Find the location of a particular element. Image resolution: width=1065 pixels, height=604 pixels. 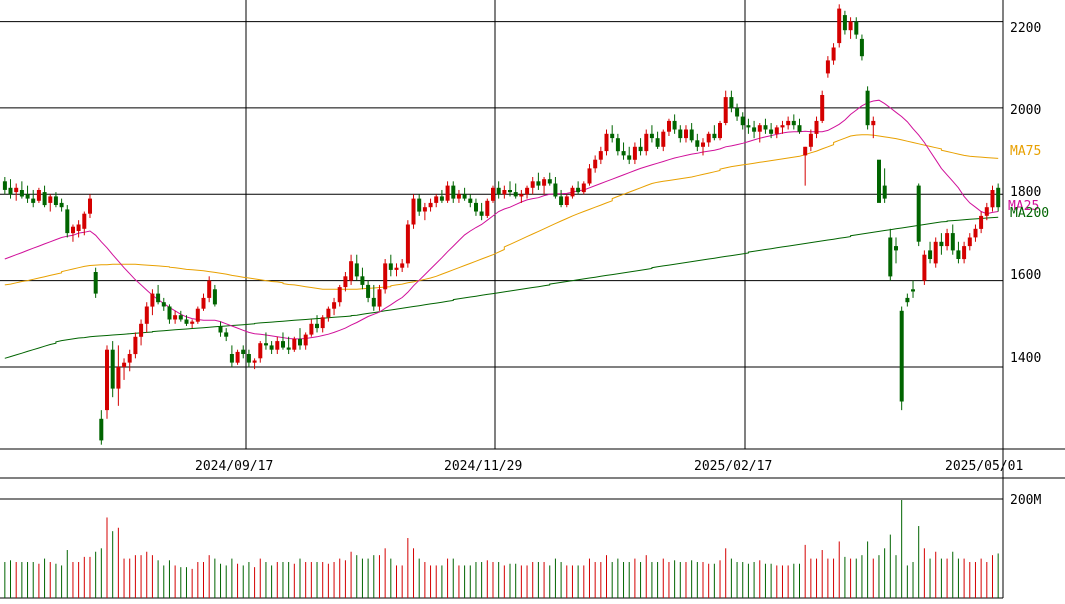

volume-max-label: 200M is located at coordinates (1025, 500).